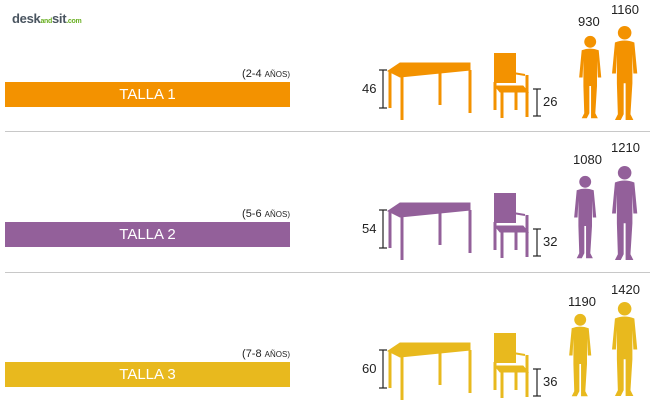 This screenshot has height=410, width=657. Describe the element at coordinates (147, 234) in the screenshot. I see `size-bar: TALLA 2` at that location.